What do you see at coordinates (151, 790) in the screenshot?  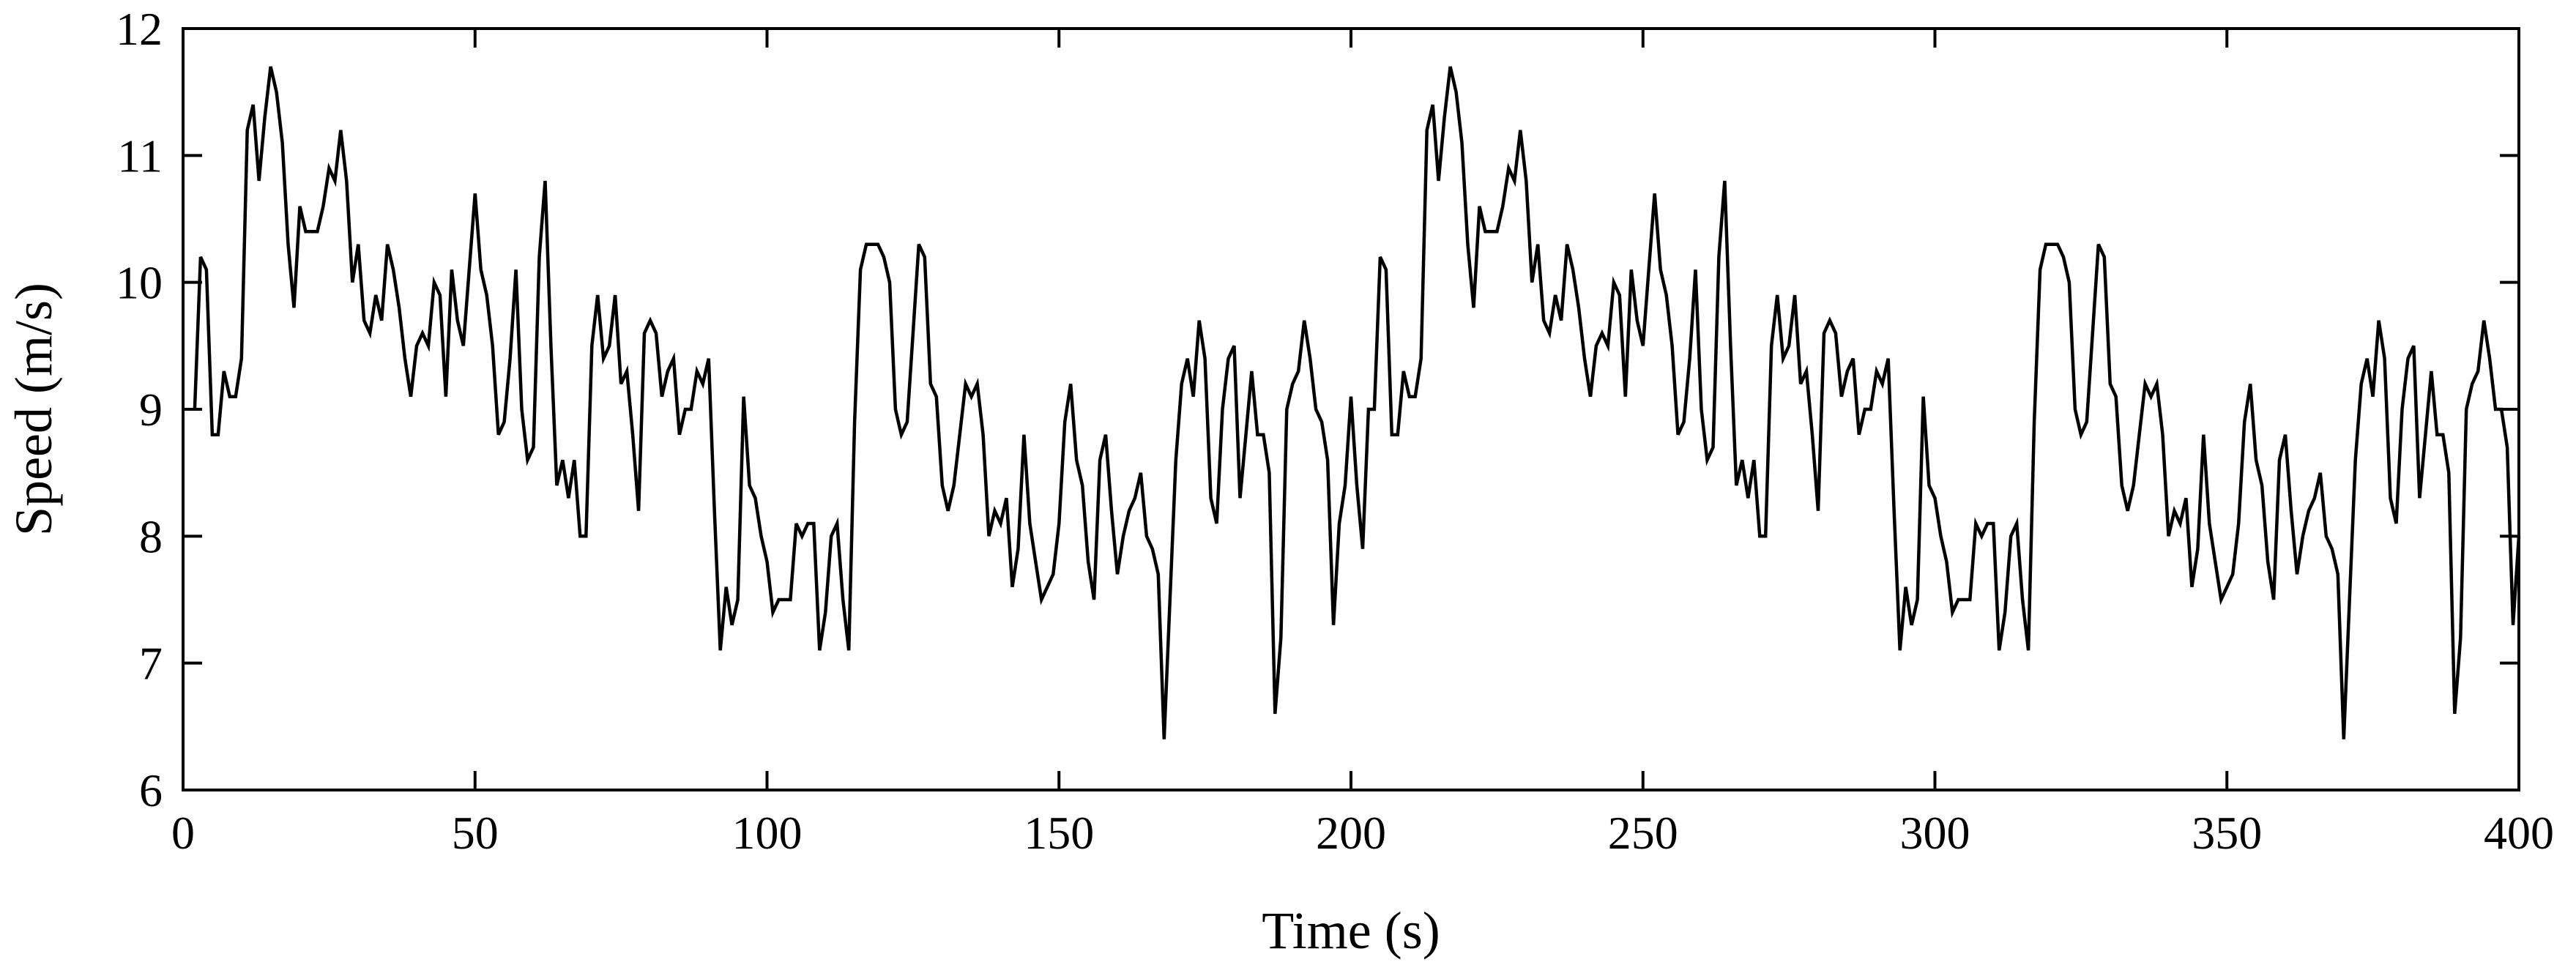 I see `y-tick-label: 6` at bounding box center [151, 790].